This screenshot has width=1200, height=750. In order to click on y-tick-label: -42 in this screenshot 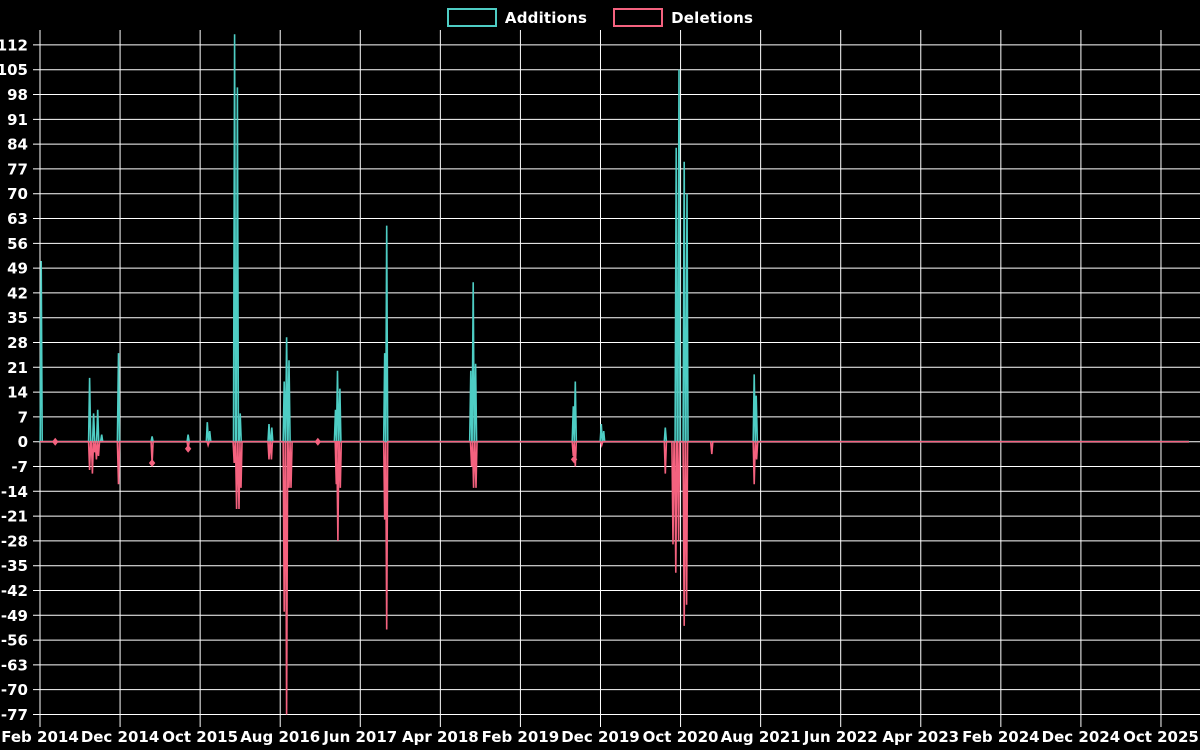, I will do `click(14, 591)`.